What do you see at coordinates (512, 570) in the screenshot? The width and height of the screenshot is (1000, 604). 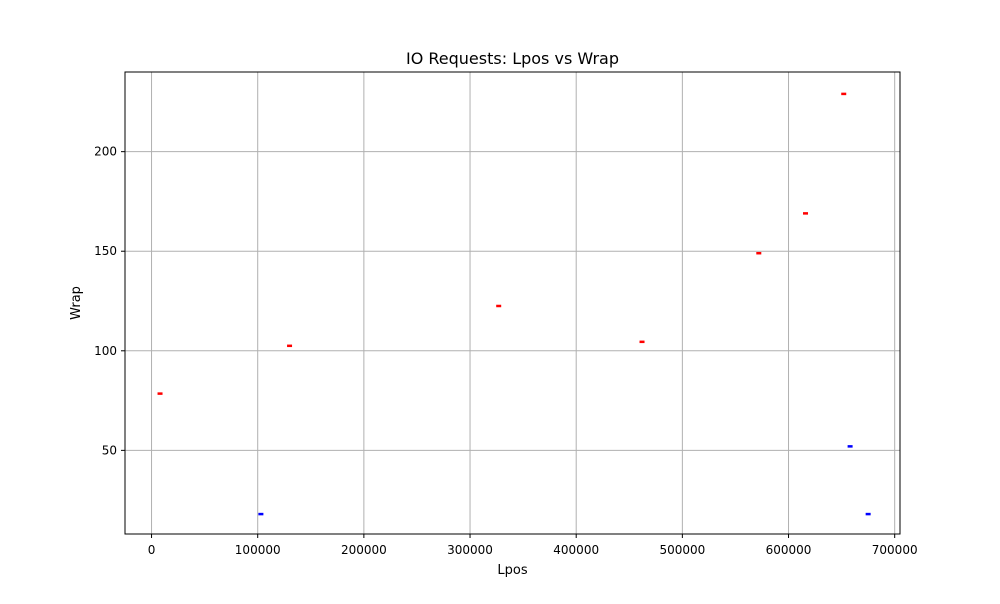 I see `x-axis-label: Lpos` at bounding box center [512, 570].